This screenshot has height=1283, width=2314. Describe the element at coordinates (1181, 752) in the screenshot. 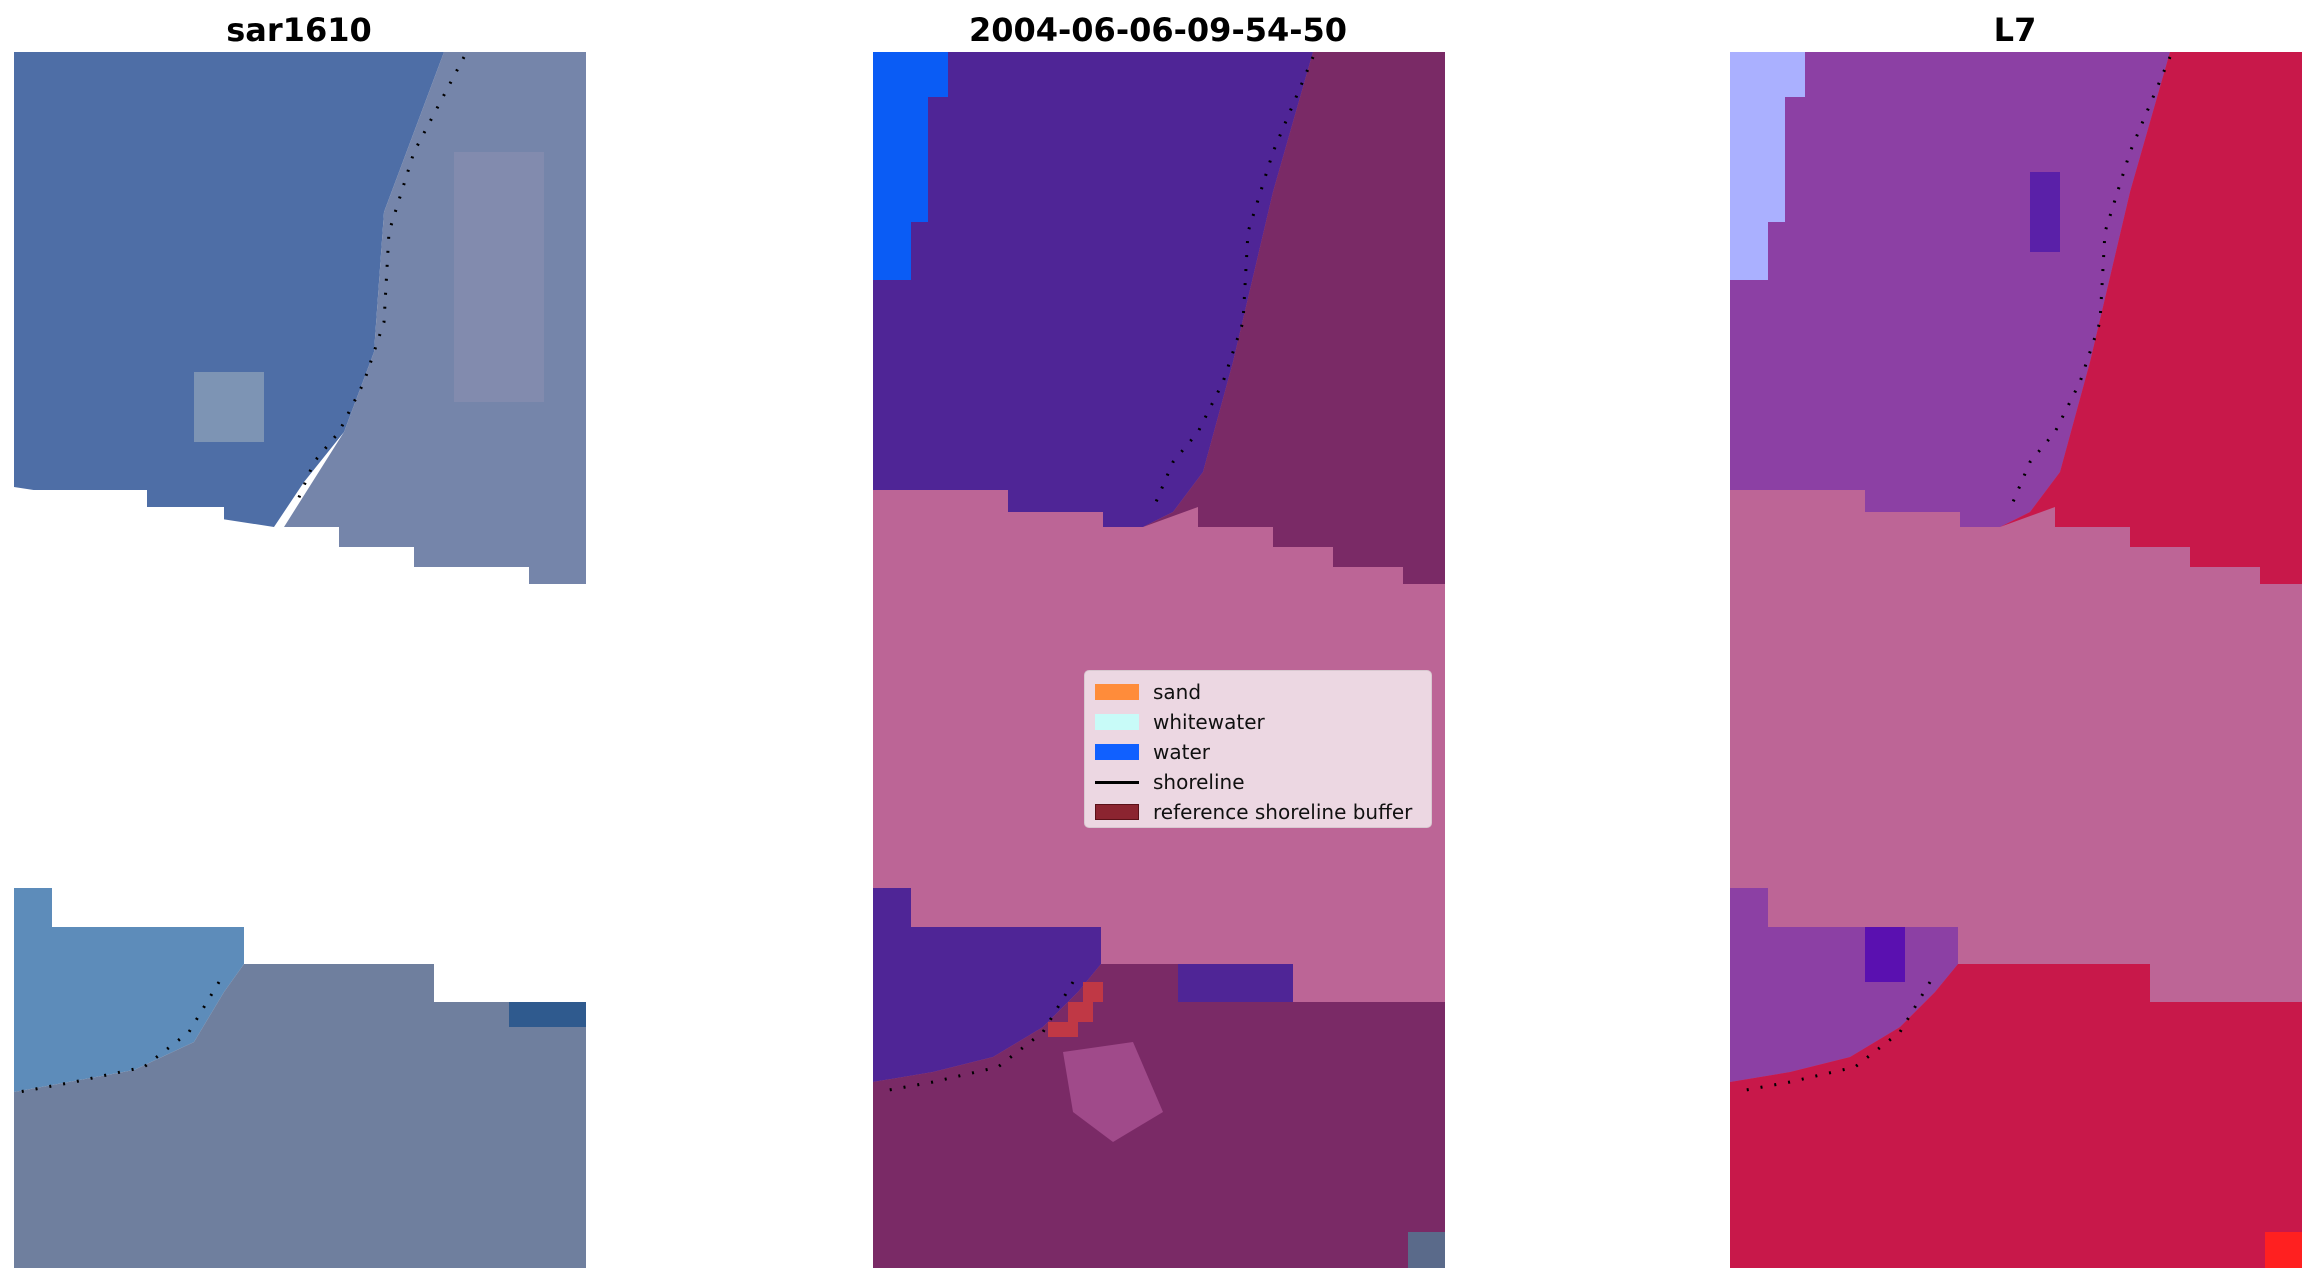

I see `legend-label: water` at that location.